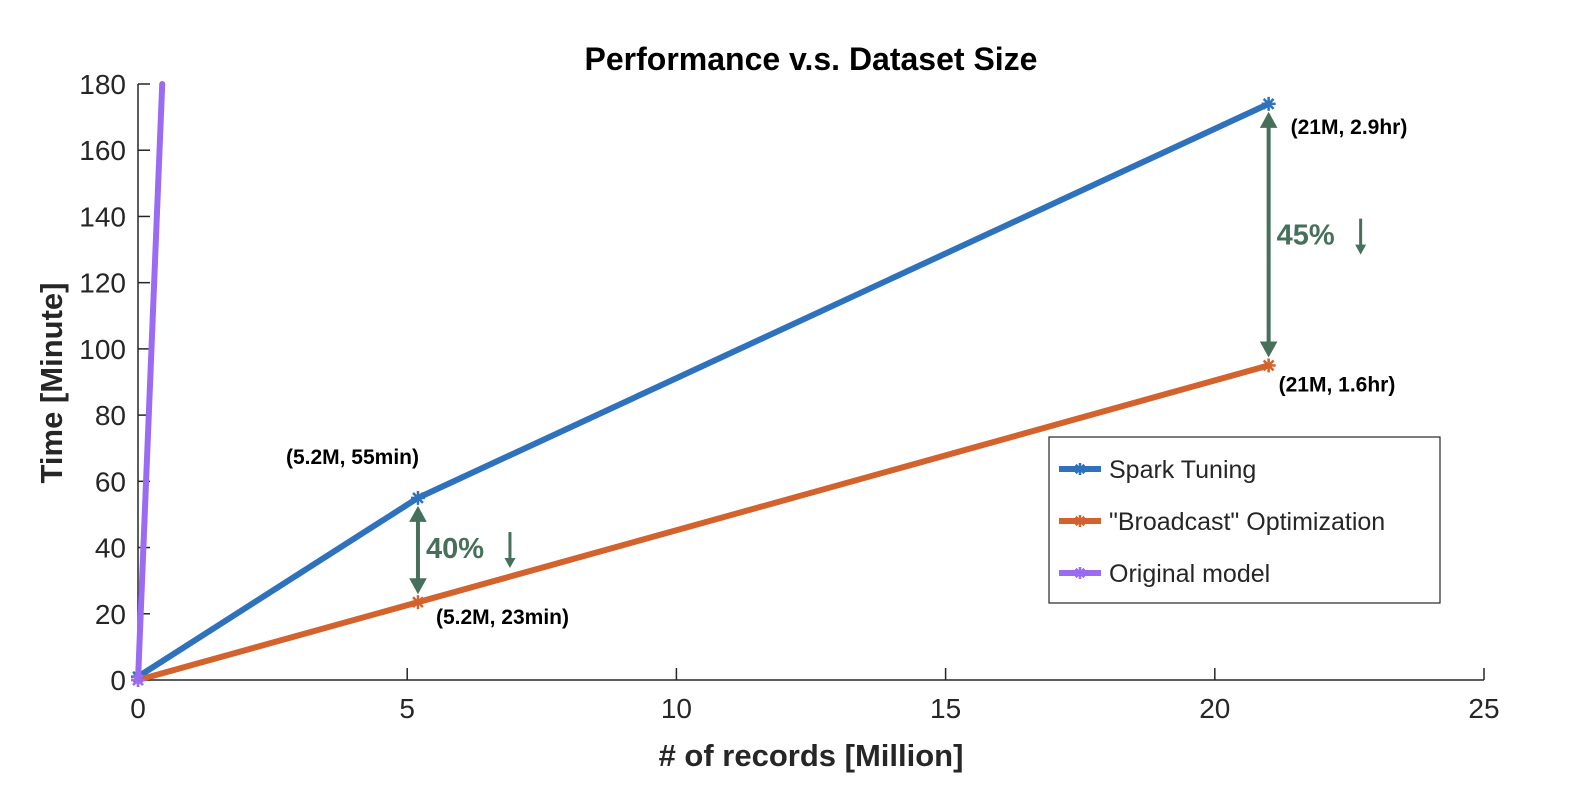 The width and height of the screenshot is (1596, 811). Describe the element at coordinates (110, 548) in the screenshot. I see `y-tick-label: 40` at that location.